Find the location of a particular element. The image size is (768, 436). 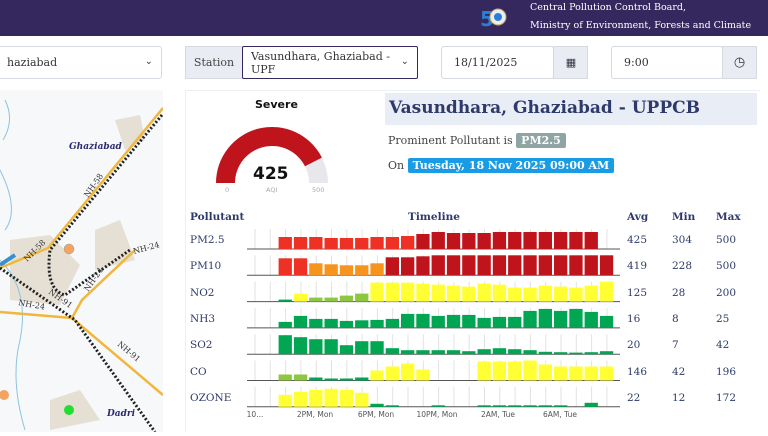

gauge-max-label: 500 is located at coordinates (318, 190).